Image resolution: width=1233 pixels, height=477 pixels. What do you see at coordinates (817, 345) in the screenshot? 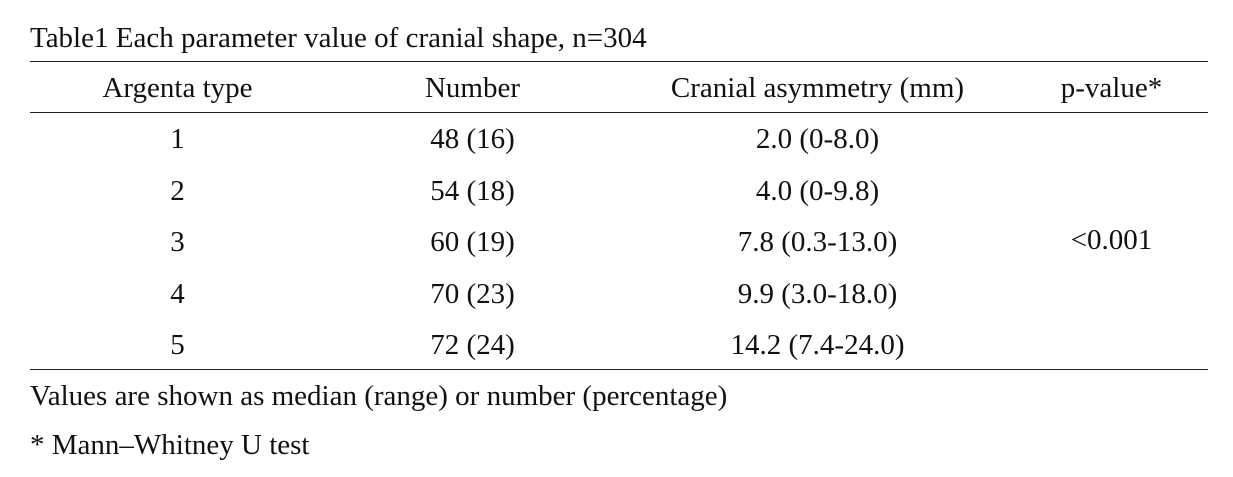
I see `cell-asymmetry: 14.2 (7.4-24.0)` at bounding box center [817, 345].